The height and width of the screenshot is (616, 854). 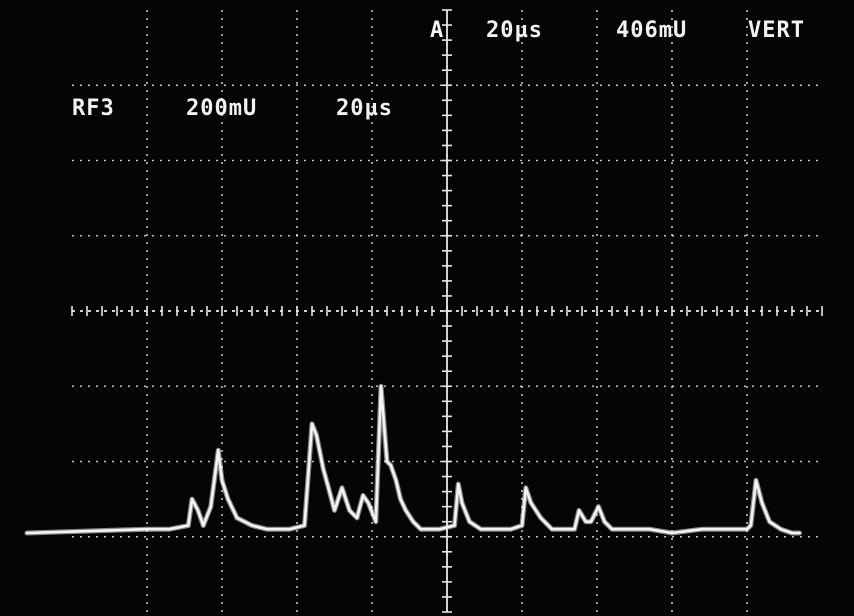 I want to click on channel-label: RF3, so click(x=93, y=108).